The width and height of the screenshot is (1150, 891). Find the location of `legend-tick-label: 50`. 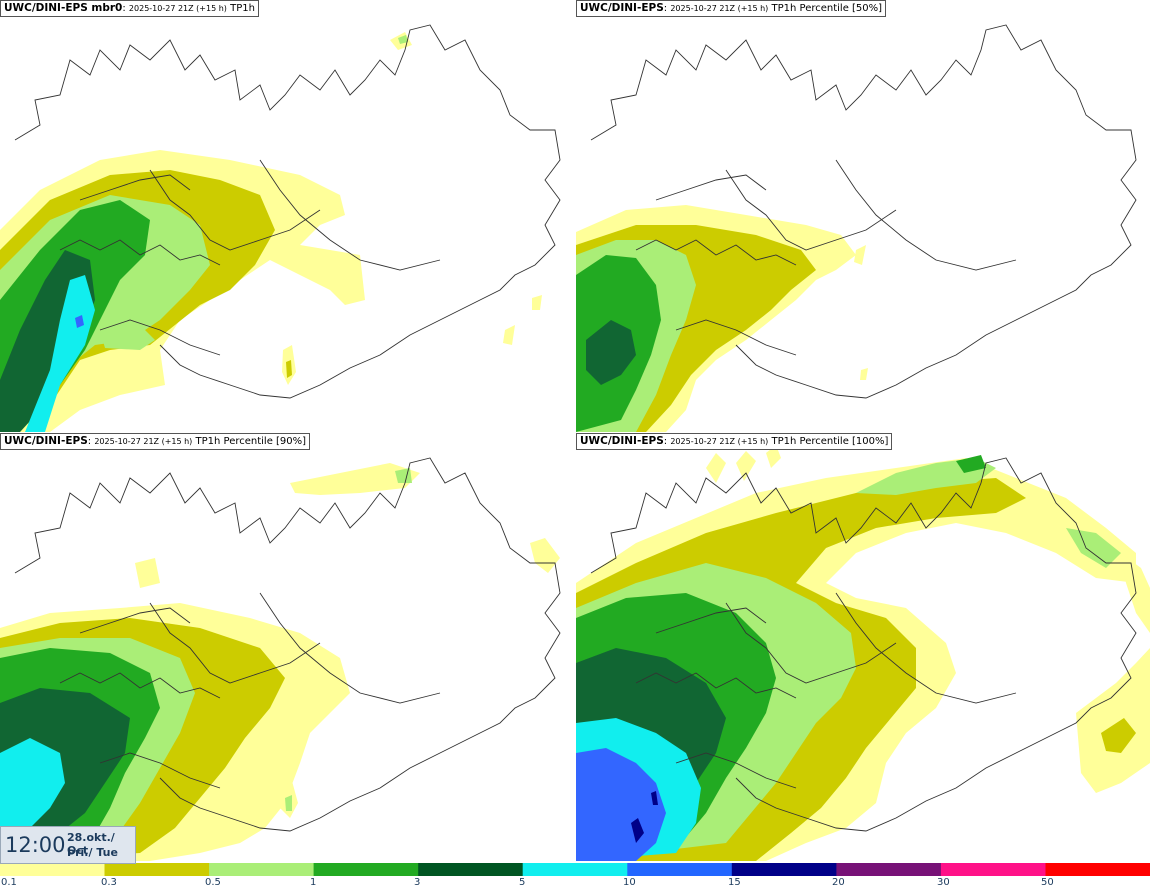

legend-tick-label: 50 is located at coordinates (1047, 882).